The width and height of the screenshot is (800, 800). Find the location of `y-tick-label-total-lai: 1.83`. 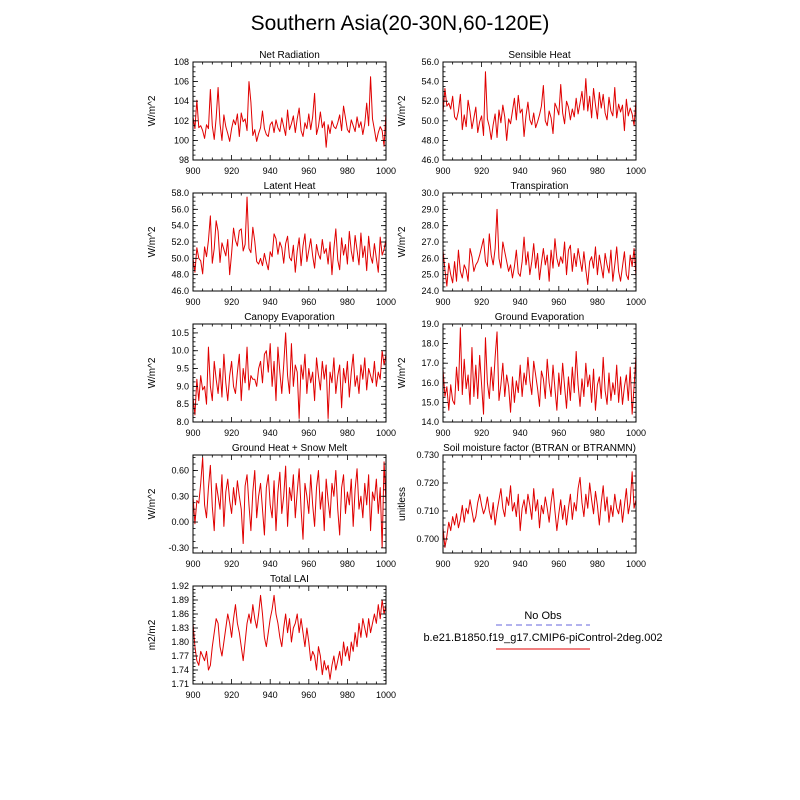

y-tick-label-total-lai: 1.83 is located at coordinates (180, 628).